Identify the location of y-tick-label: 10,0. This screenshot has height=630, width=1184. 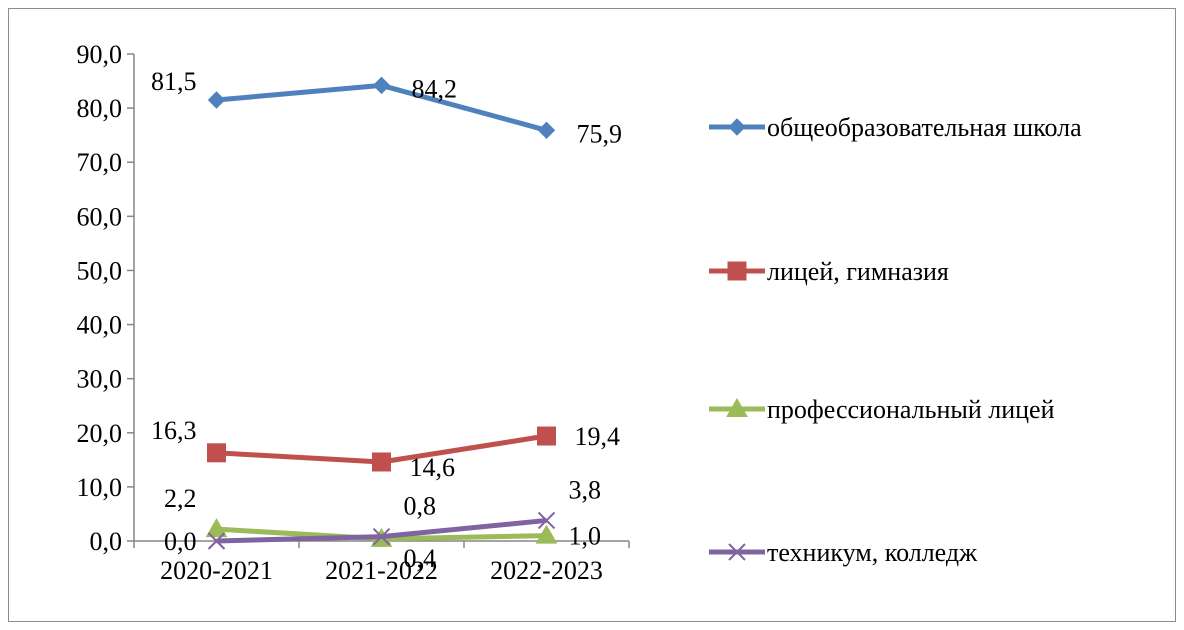
(100, 487).